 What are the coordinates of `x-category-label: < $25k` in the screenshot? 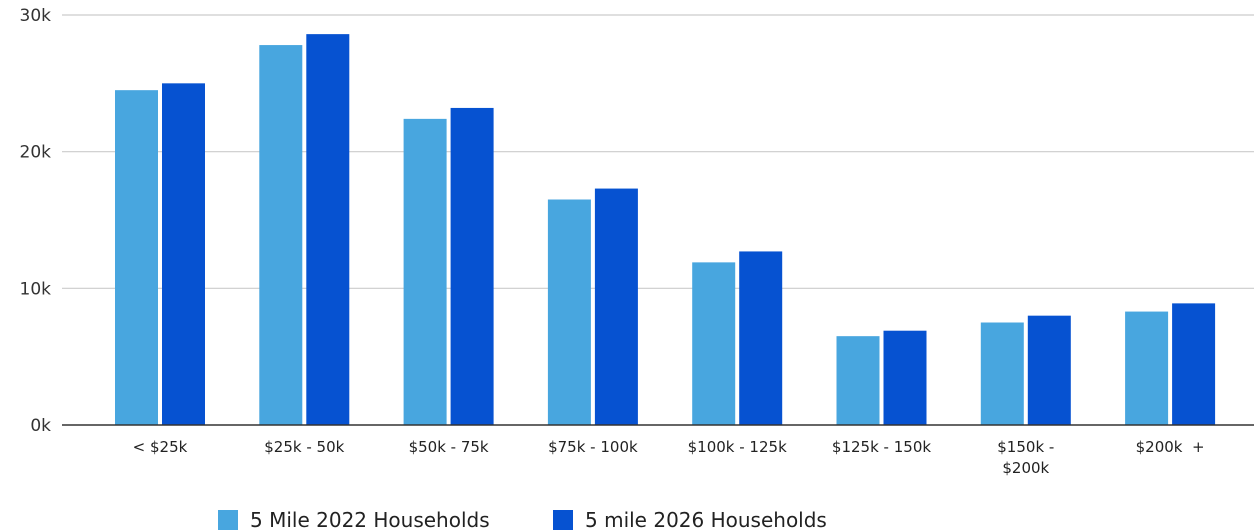 It's located at (160, 447).